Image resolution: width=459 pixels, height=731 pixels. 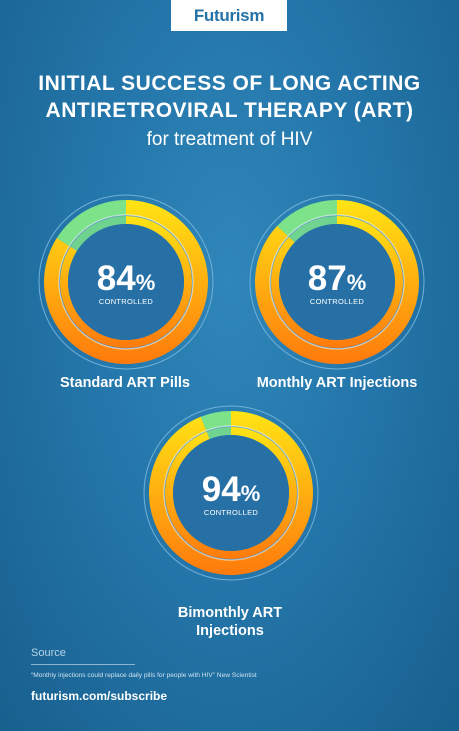 I want to click on label-bimonthly-injections: Bimonthly ART Injections, so click(x=230, y=622).